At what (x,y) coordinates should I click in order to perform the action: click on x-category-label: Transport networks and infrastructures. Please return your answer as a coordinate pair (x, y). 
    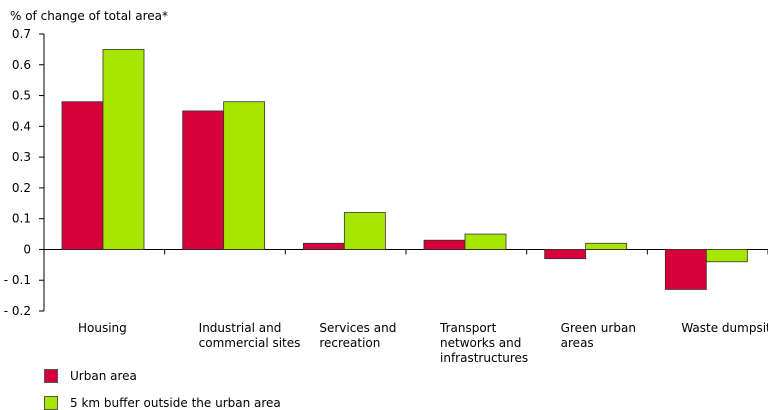
    Looking at the image, I should click on (483, 343).